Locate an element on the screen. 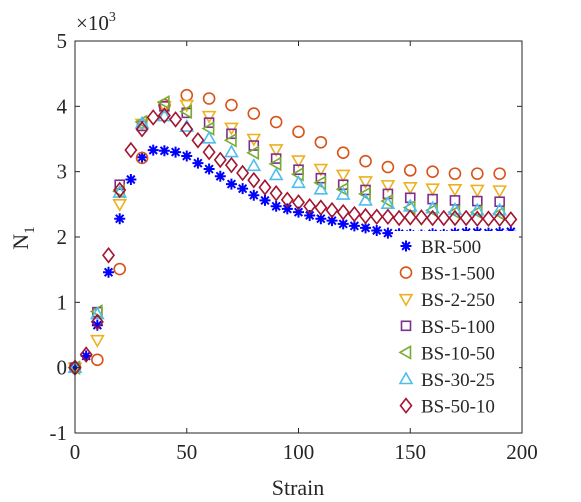 The width and height of the screenshot is (581, 502). legend-label: BS-1-500 is located at coordinates (458, 274).